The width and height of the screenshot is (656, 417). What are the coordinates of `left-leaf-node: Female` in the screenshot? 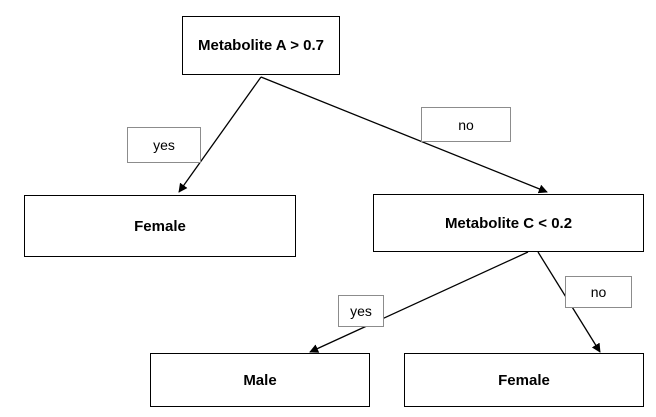 It's located at (160, 226).